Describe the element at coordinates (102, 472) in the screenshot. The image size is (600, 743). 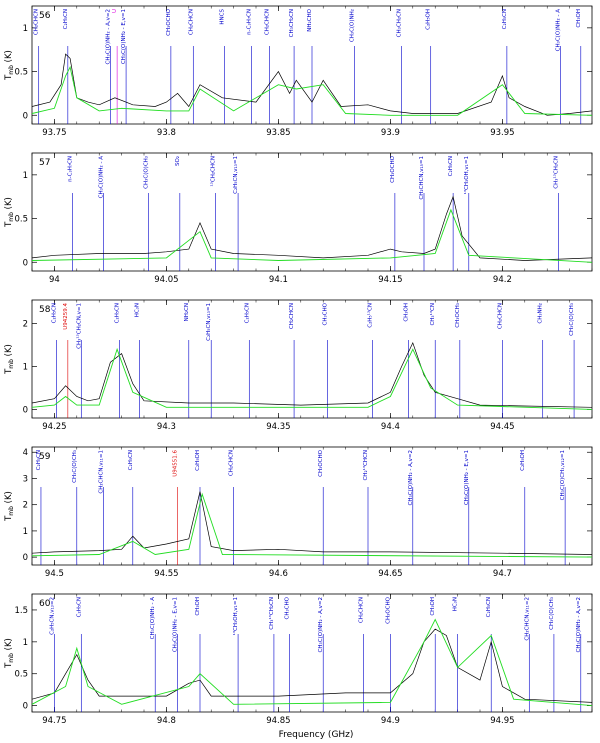
I see `line-label: CH₂CHCN,v₁₁=1` at that location.